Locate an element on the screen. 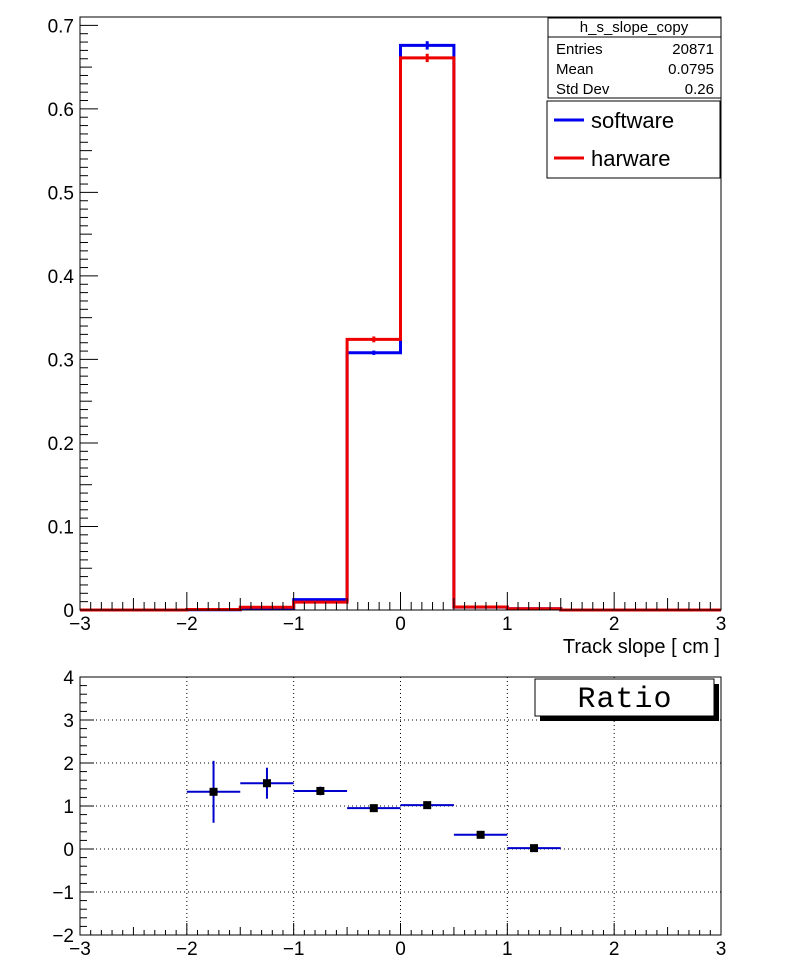  ratio-x-tick-label: −1 is located at coordinates (294, 949).